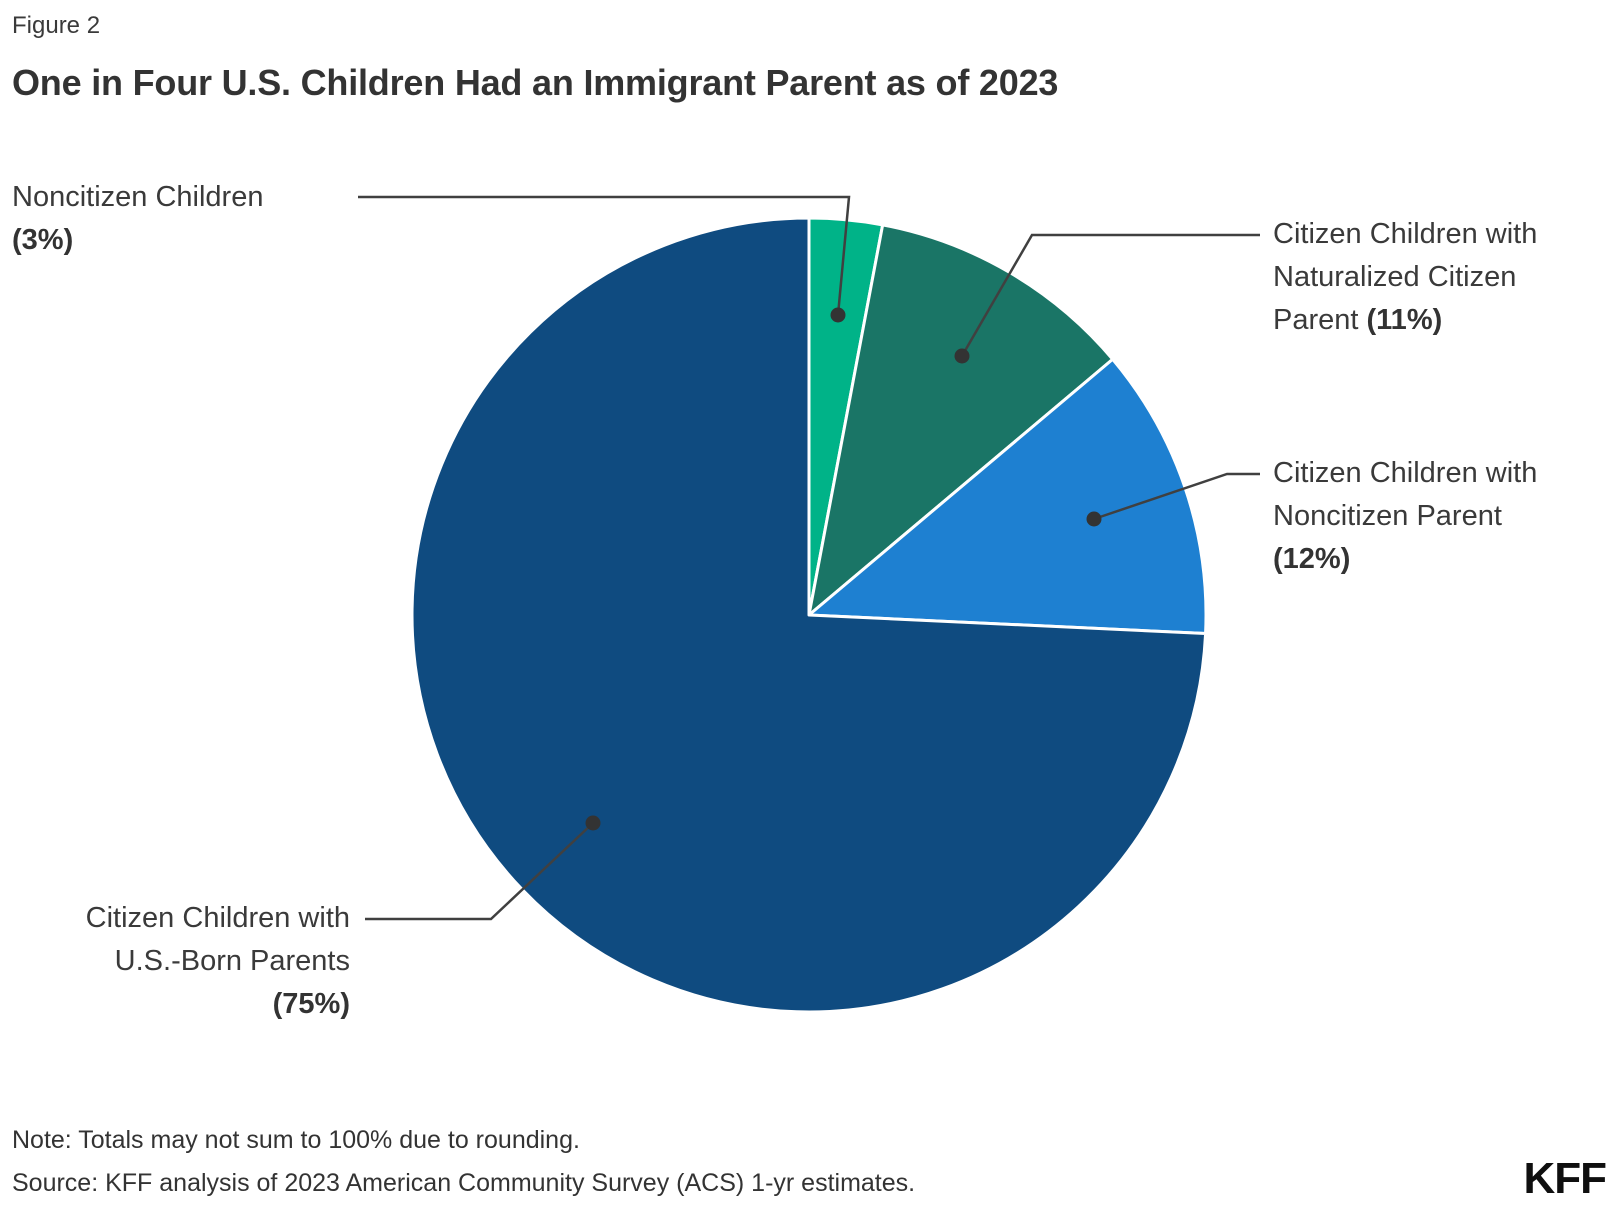 The height and width of the screenshot is (1214, 1620). What do you see at coordinates (137, 219) in the screenshot?
I see `label-noncitizen-children: Noncitizen Children (3%)` at bounding box center [137, 219].